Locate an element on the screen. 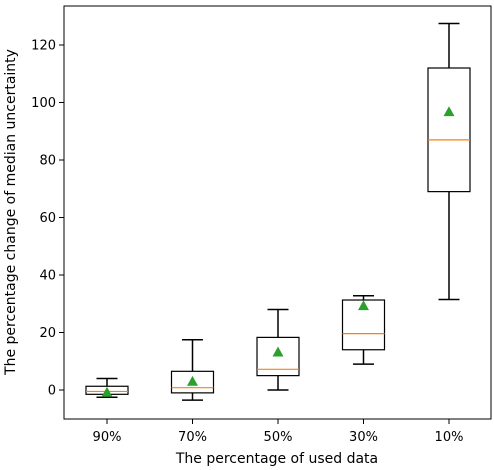 The image size is (494, 470). y-tick-label: 40 is located at coordinates (47, 276).